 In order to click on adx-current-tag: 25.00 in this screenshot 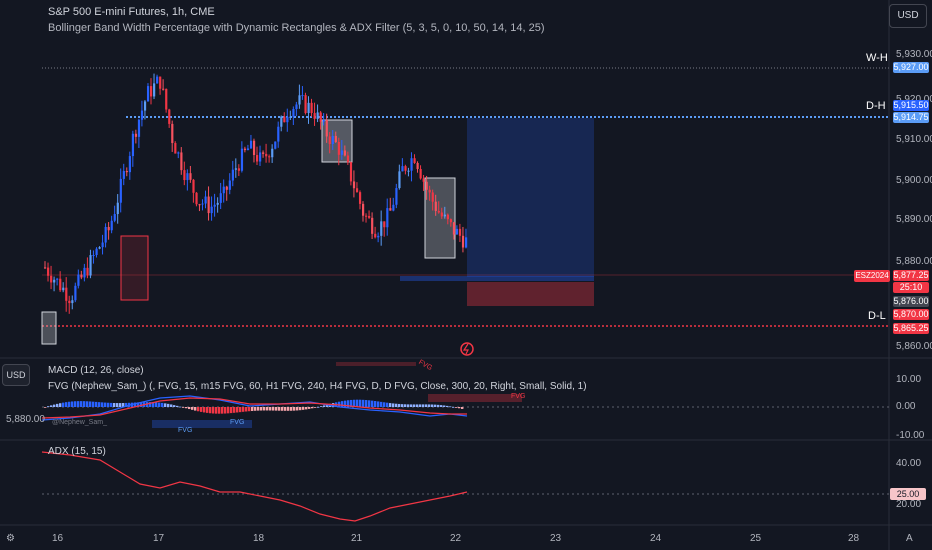, I will do `click(908, 494)`.